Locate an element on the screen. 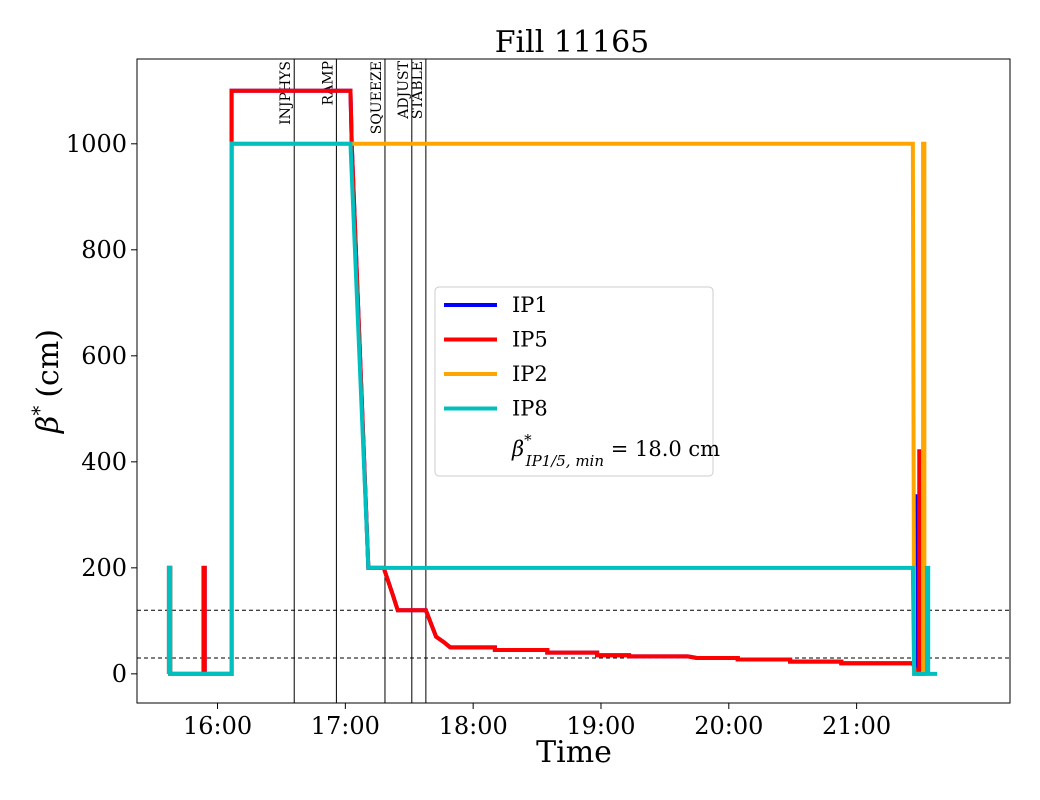 The image size is (1040, 800). y-axis-label: β* (cm) is located at coordinates (46, 381).